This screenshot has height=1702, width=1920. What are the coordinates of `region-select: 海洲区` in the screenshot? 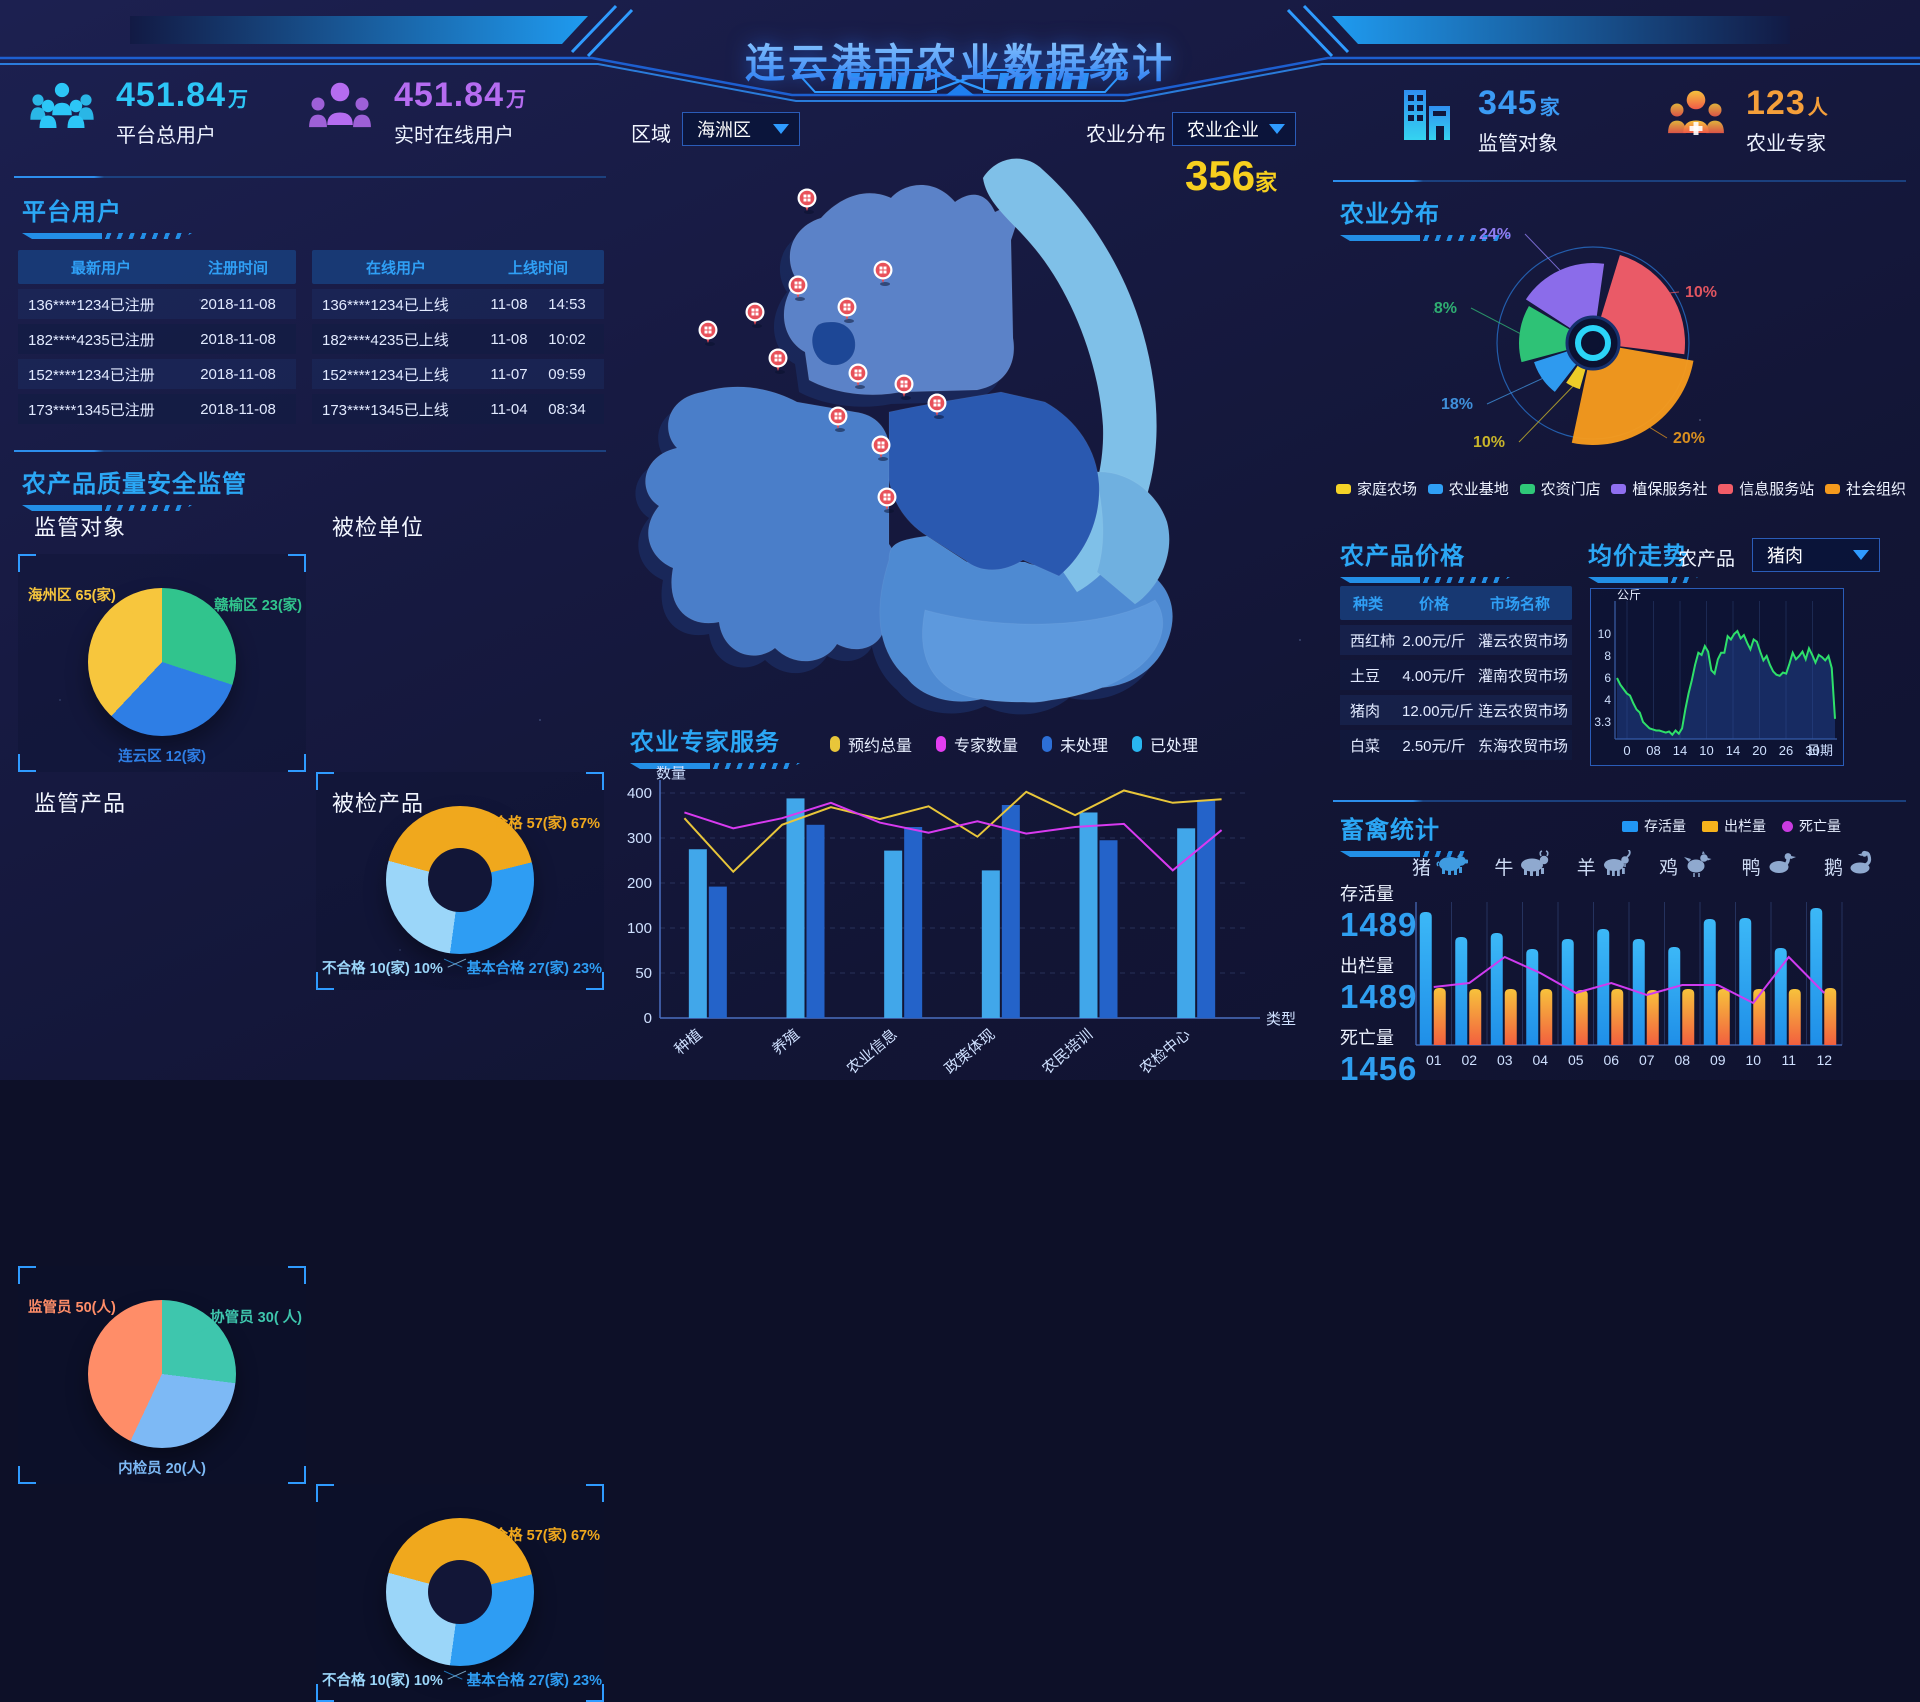 It's located at (741, 129).